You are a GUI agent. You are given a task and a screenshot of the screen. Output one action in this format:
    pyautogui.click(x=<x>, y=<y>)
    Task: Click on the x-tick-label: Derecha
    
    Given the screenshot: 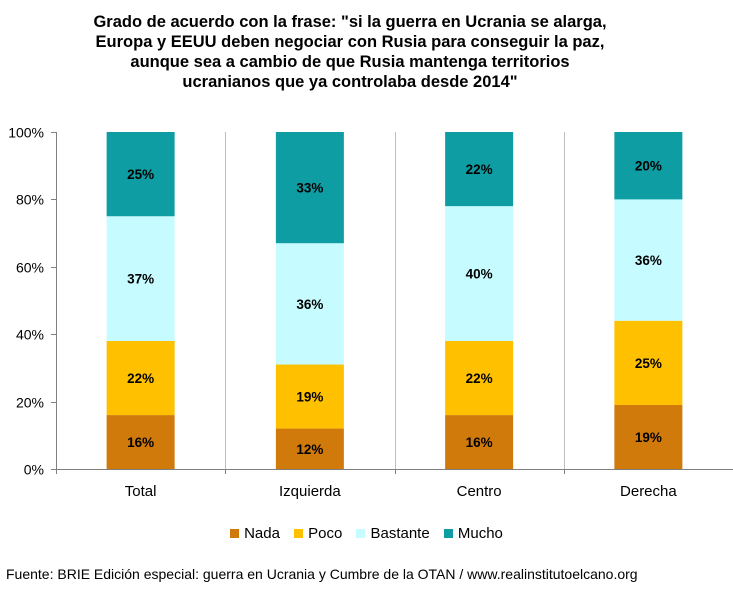 What is the action you would take?
    pyautogui.click(x=648, y=491)
    